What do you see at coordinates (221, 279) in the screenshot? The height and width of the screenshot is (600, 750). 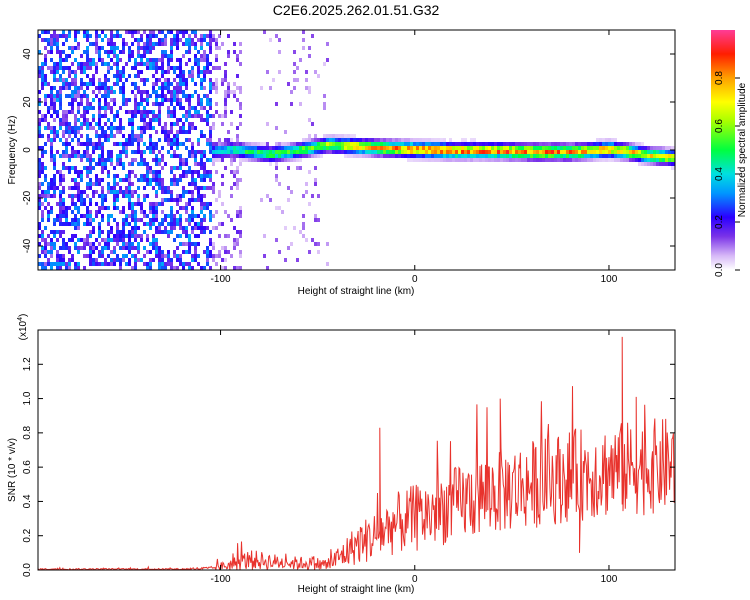 I see `x-tick-label: -100` at bounding box center [221, 279].